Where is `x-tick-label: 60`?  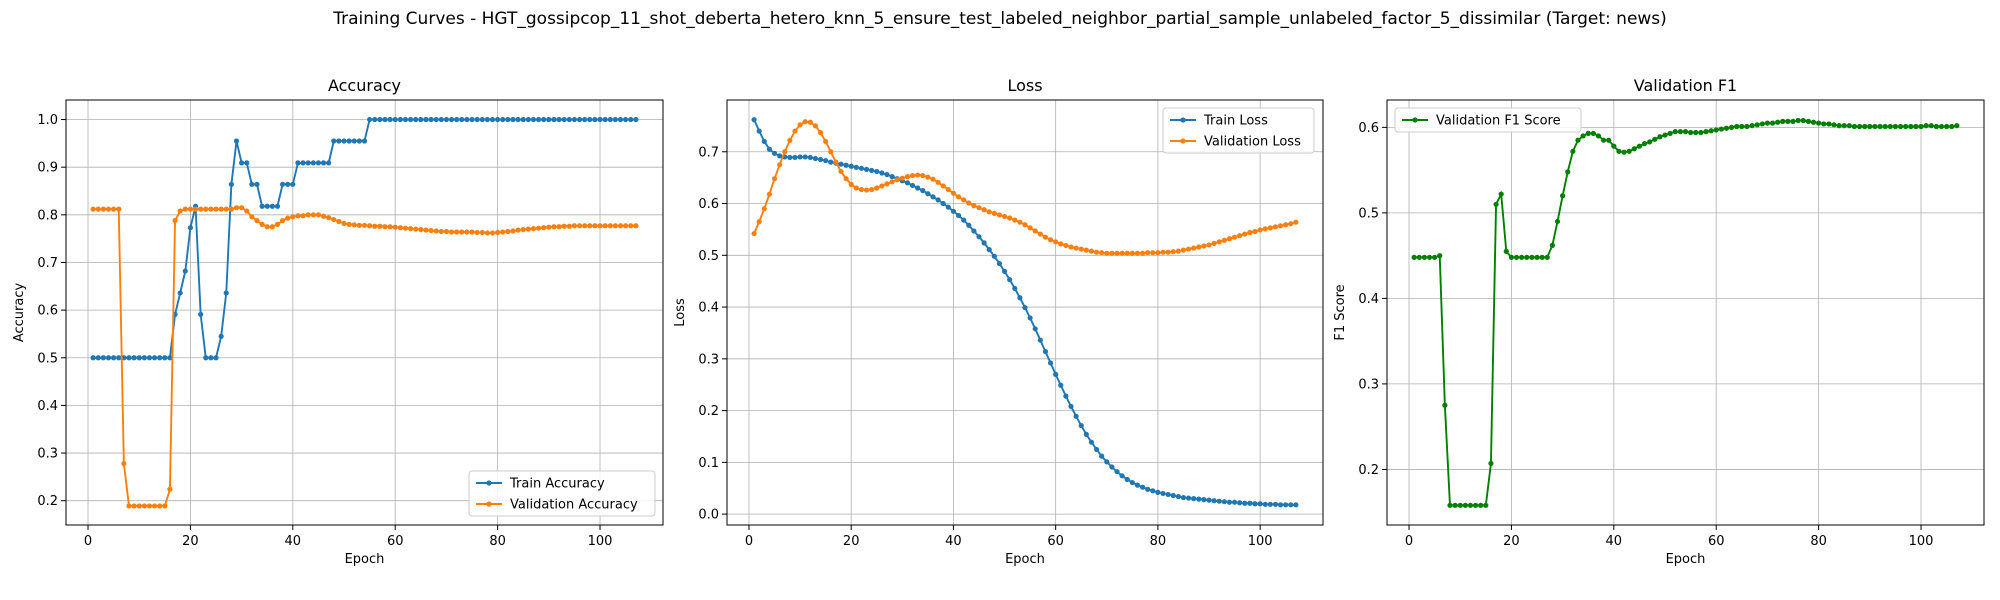
x-tick-label: 60 is located at coordinates (395, 541).